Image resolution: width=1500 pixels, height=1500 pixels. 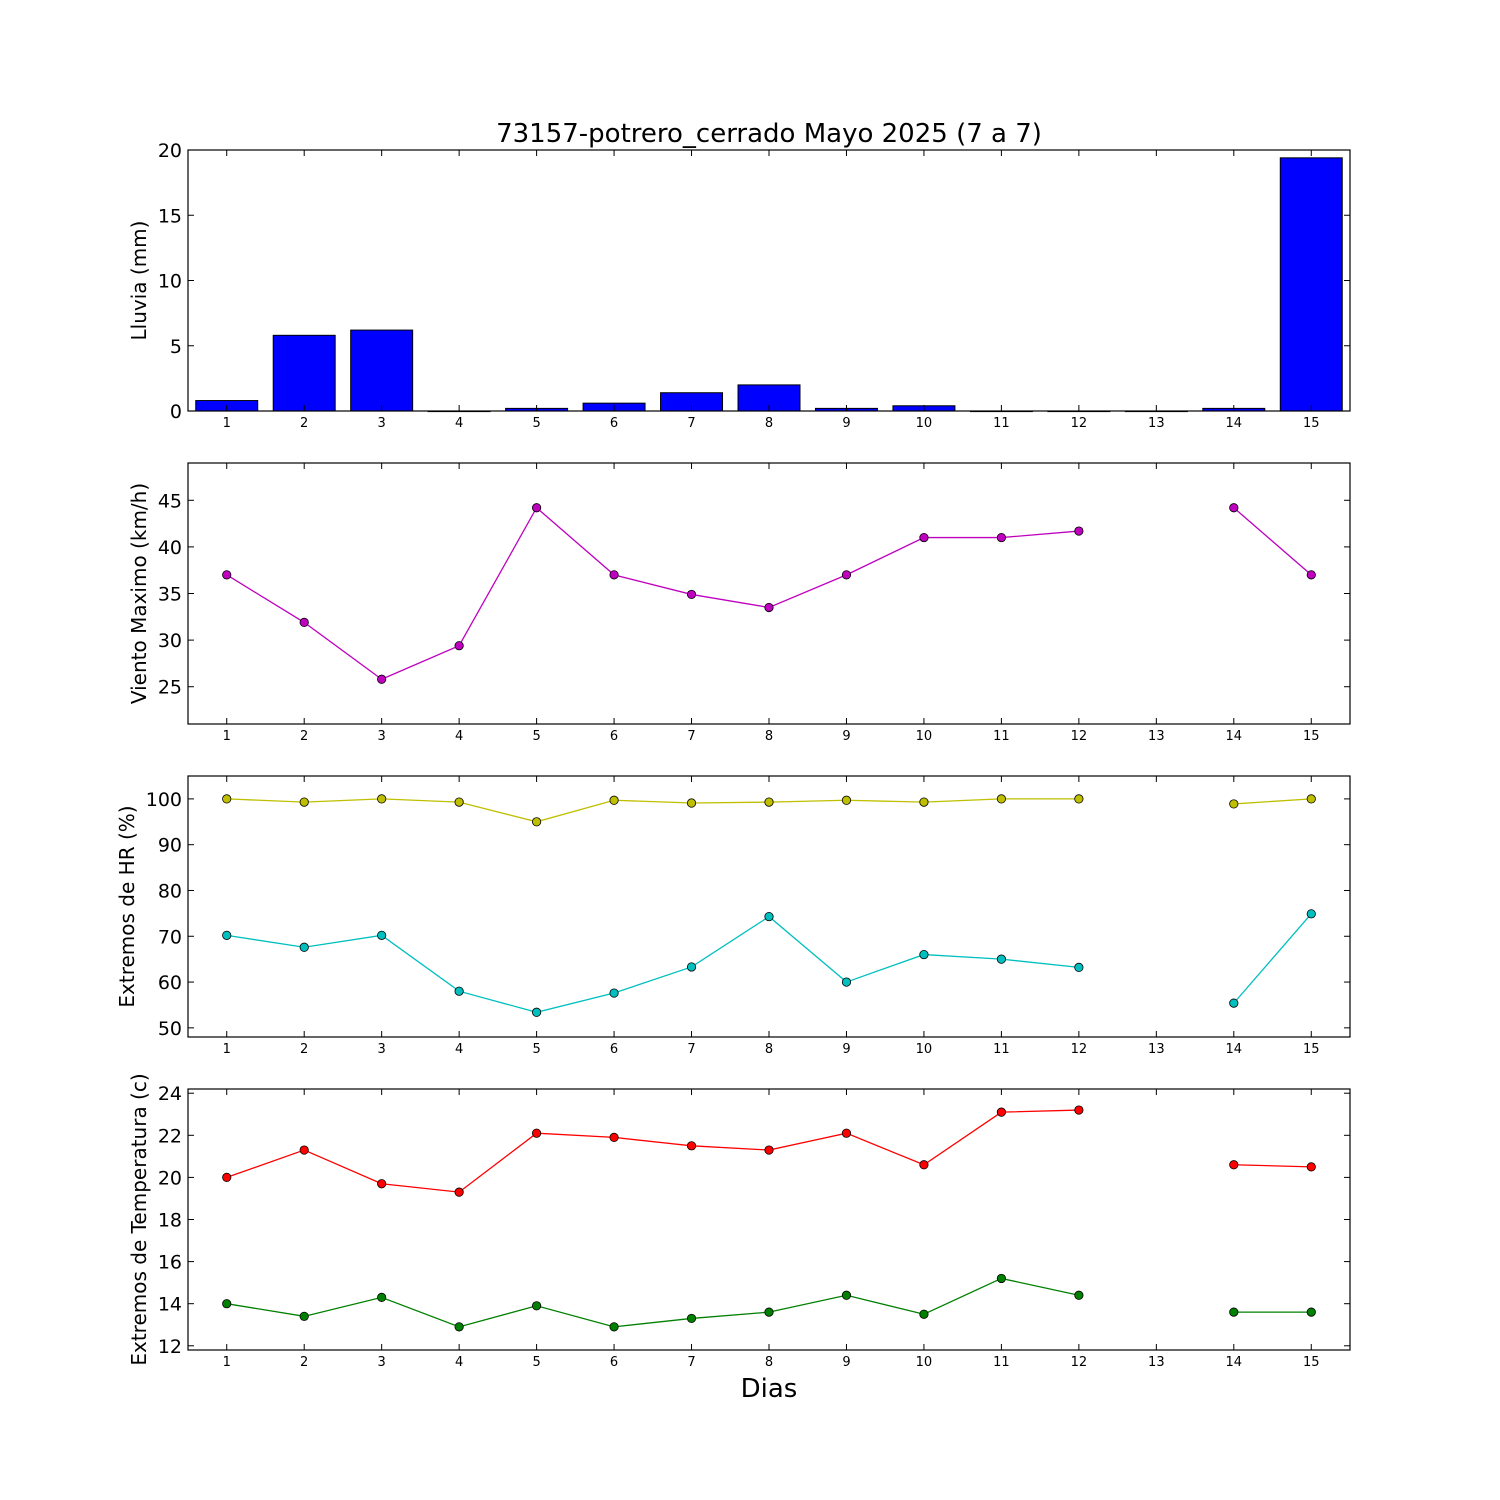 What do you see at coordinates (1001, 736) in the screenshot?
I see `x-tick-label: 11` at bounding box center [1001, 736].